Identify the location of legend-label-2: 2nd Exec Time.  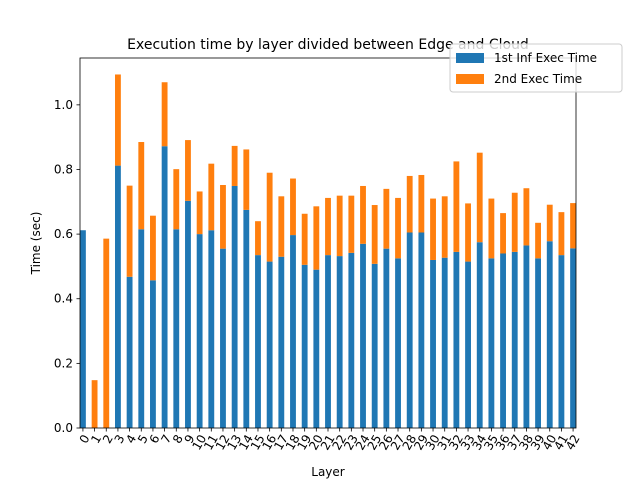
(538, 79).